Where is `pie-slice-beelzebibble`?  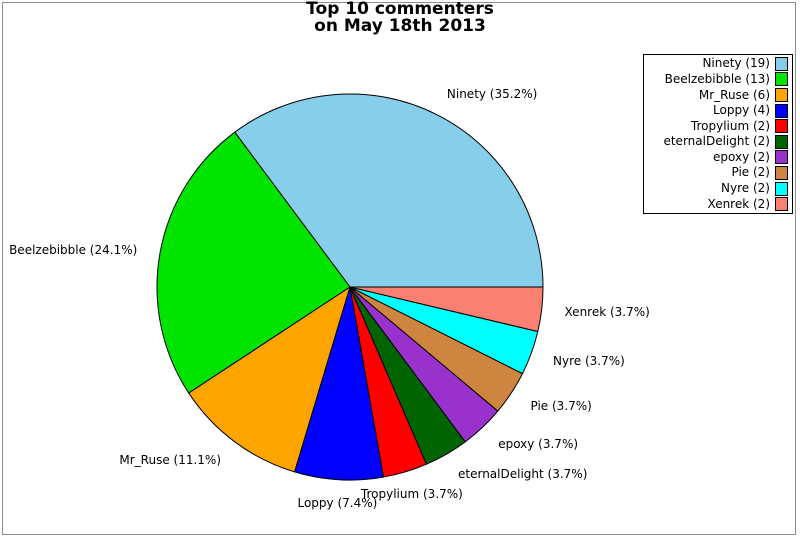 pie-slice-beelzebibble is located at coordinates (253, 262).